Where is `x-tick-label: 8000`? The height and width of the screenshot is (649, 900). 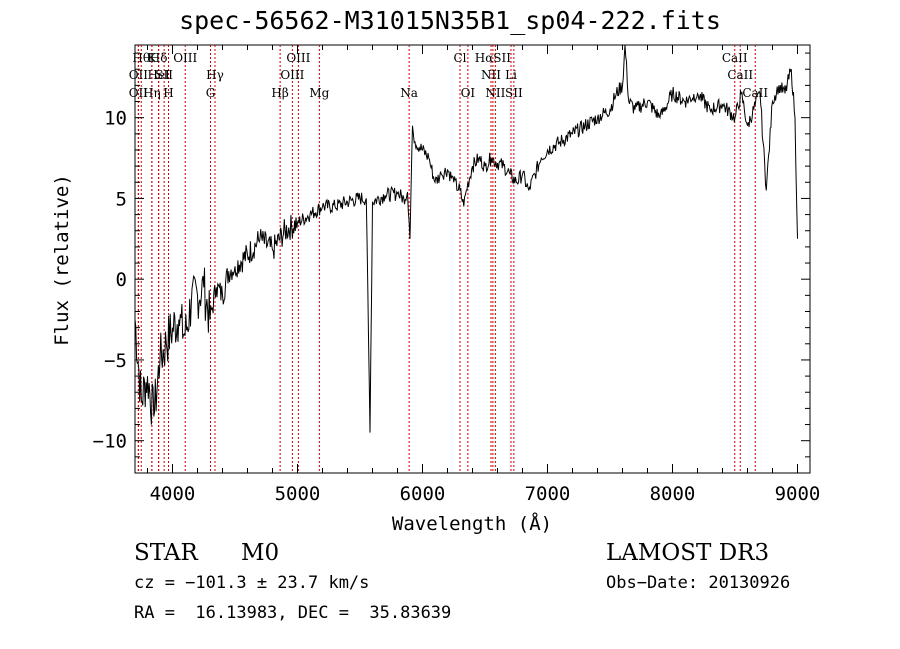
x-tick-label: 8000 is located at coordinates (673, 494).